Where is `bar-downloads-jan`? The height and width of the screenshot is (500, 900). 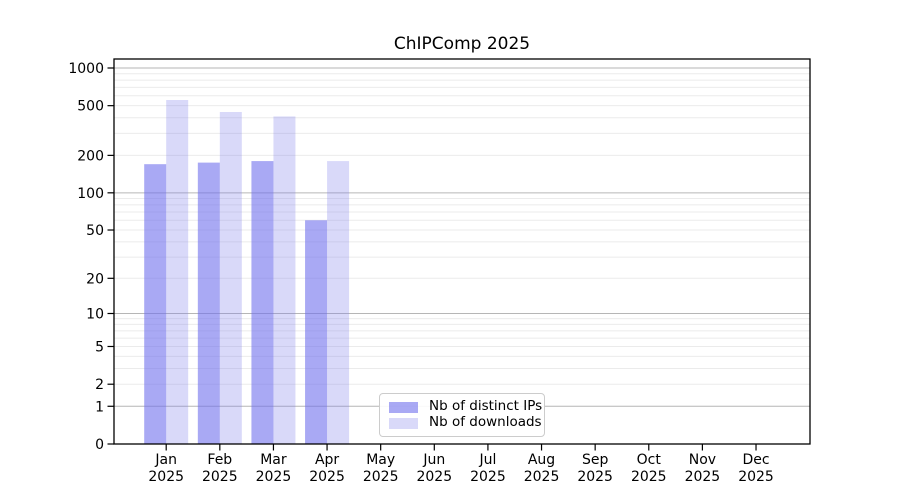 bar-downloads-jan is located at coordinates (177, 272).